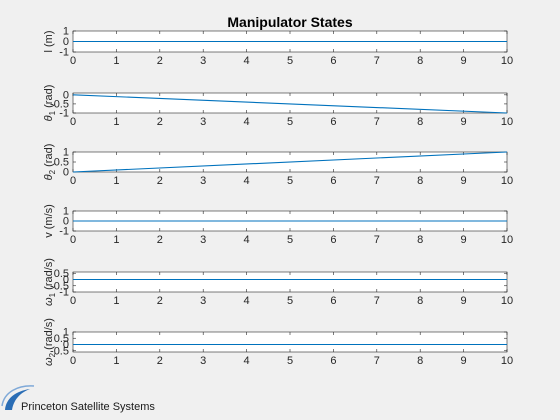 The height and width of the screenshot is (420, 560). I want to click on company-logo: Princeton Satellite Systems, so click(78, 399).